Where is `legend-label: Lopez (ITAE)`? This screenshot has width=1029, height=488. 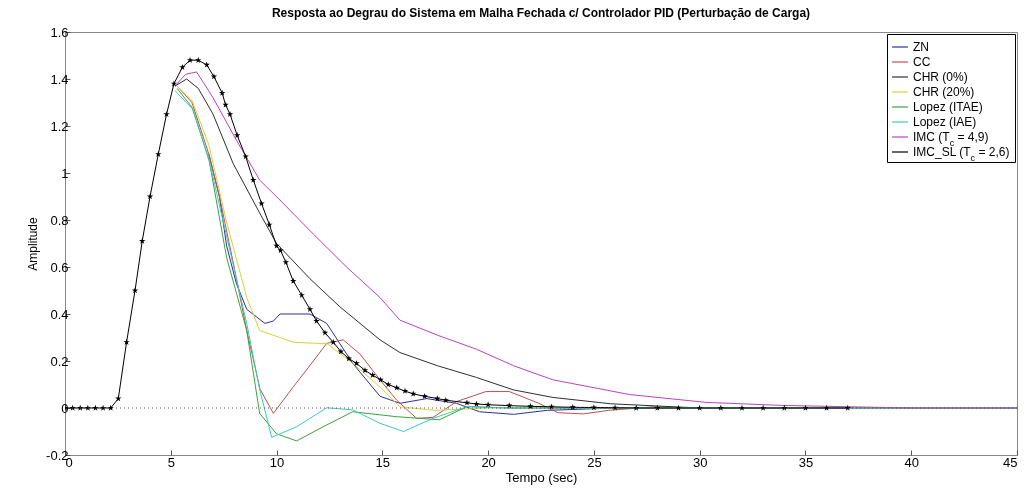
legend-label: Lopez (ITAE) is located at coordinates (948, 107).